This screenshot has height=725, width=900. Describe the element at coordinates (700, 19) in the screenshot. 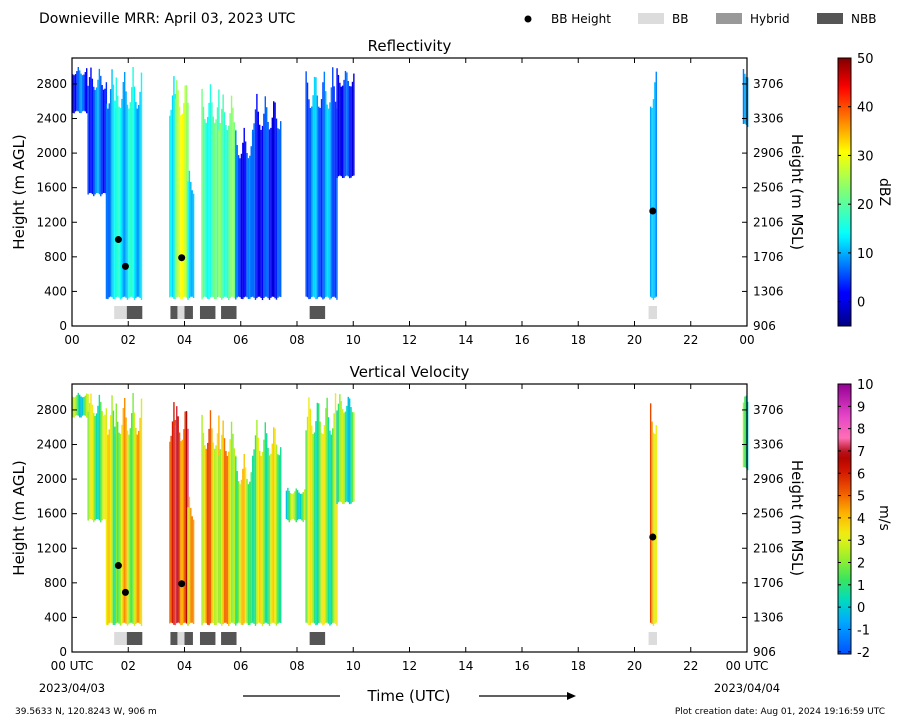

I see `figure-legend: BB Height BB Hybrid NBB` at that location.